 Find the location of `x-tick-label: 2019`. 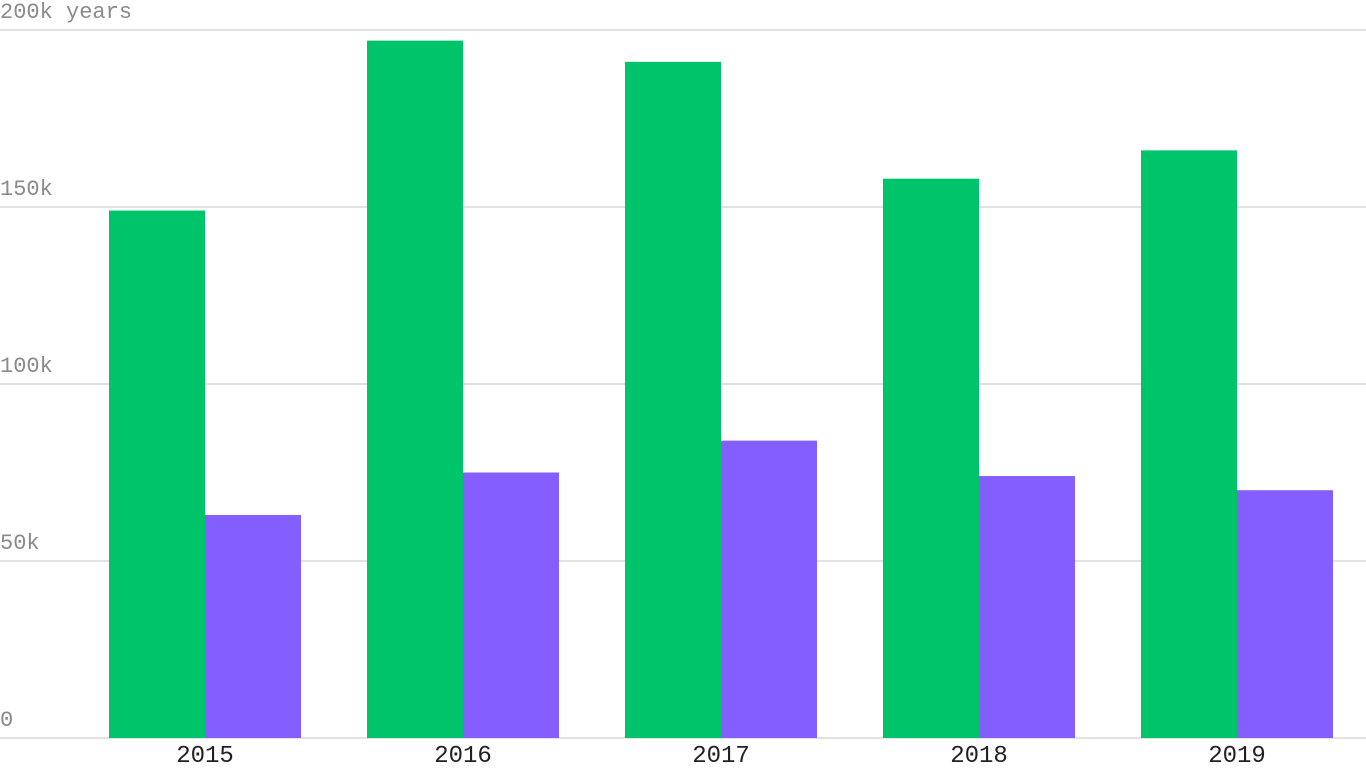

x-tick-label: 2019 is located at coordinates (1237, 755).